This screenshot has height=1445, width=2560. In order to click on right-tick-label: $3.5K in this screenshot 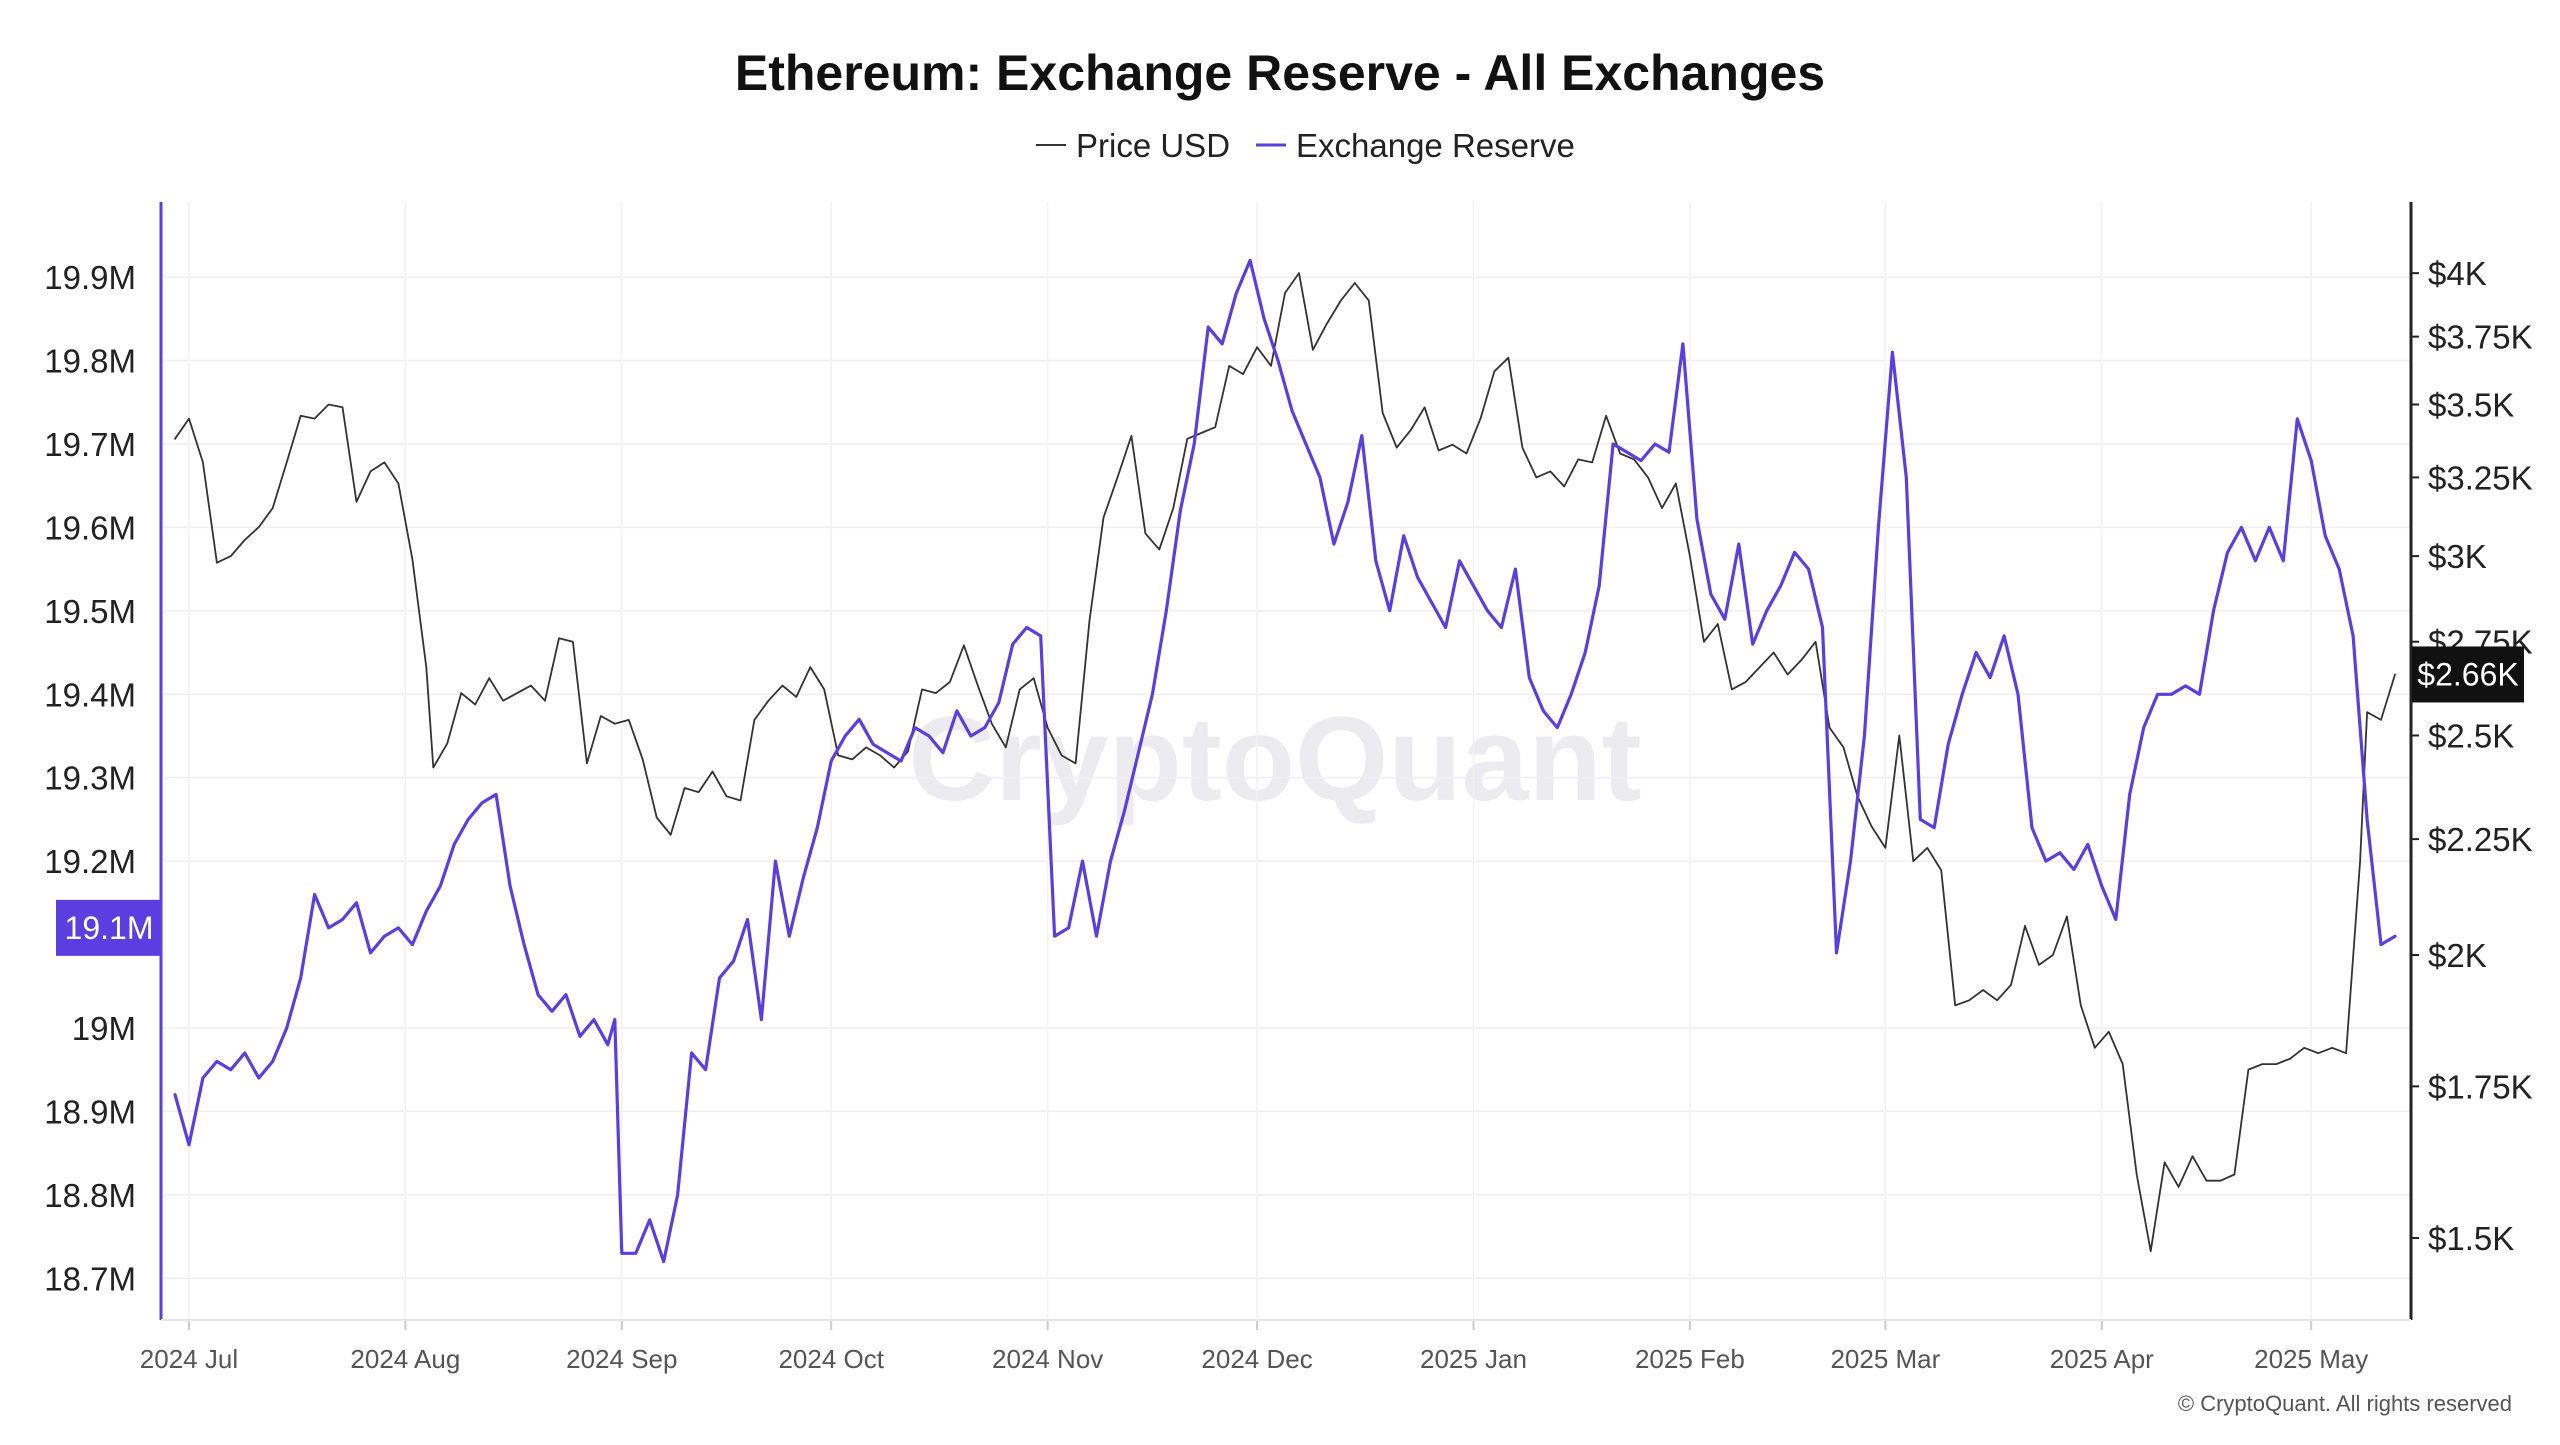, I will do `click(2471, 404)`.